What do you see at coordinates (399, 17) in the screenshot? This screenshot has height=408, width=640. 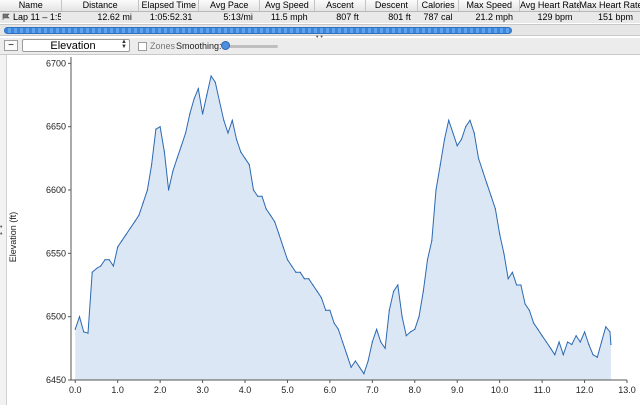 I see `descent-cell: 801 ft` at bounding box center [399, 17].